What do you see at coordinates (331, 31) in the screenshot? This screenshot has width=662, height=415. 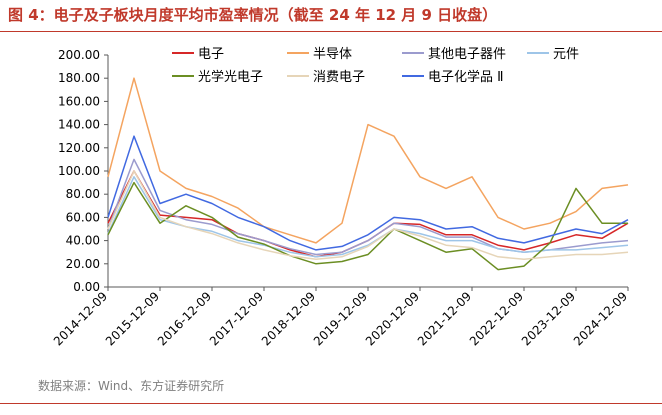 I see `title-rule` at bounding box center [331, 31].